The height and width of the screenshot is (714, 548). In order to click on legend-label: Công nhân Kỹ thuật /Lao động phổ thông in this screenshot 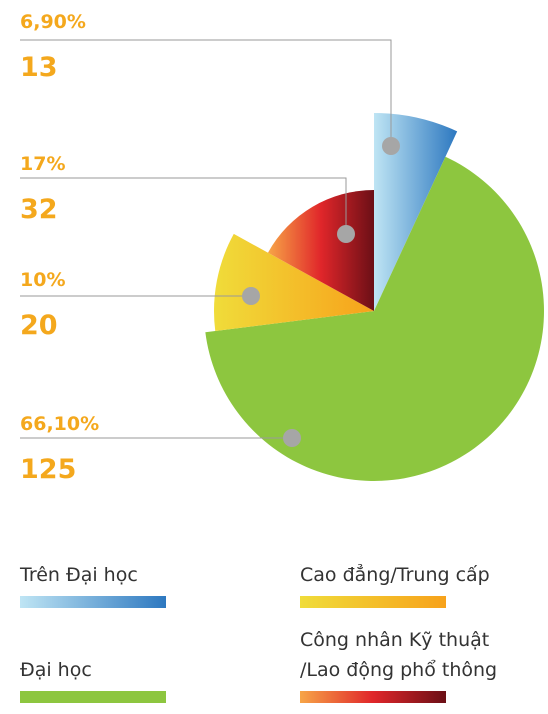, I will do `click(399, 655)`.